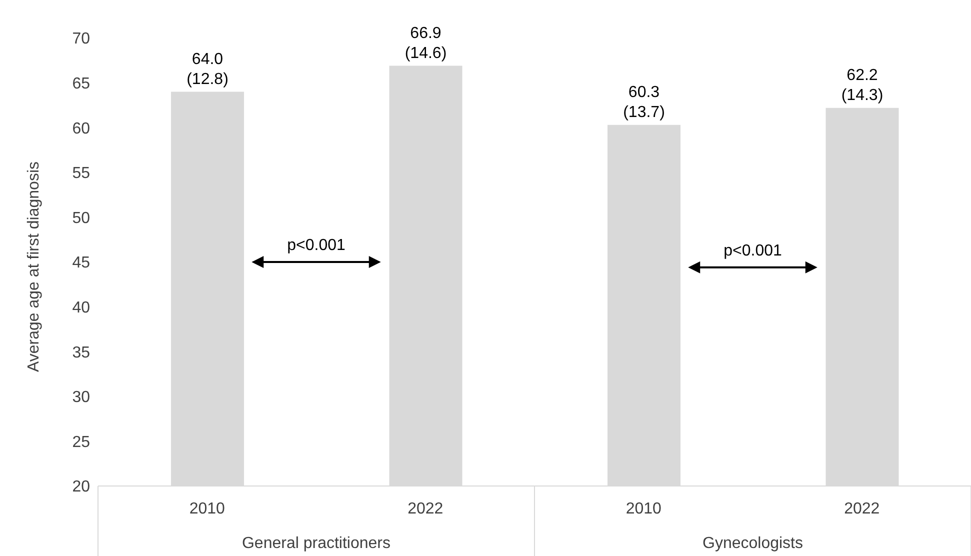 The image size is (971, 556). Describe the element at coordinates (81, 218) in the screenshot. I see `y-tick-label: 50` at that location.